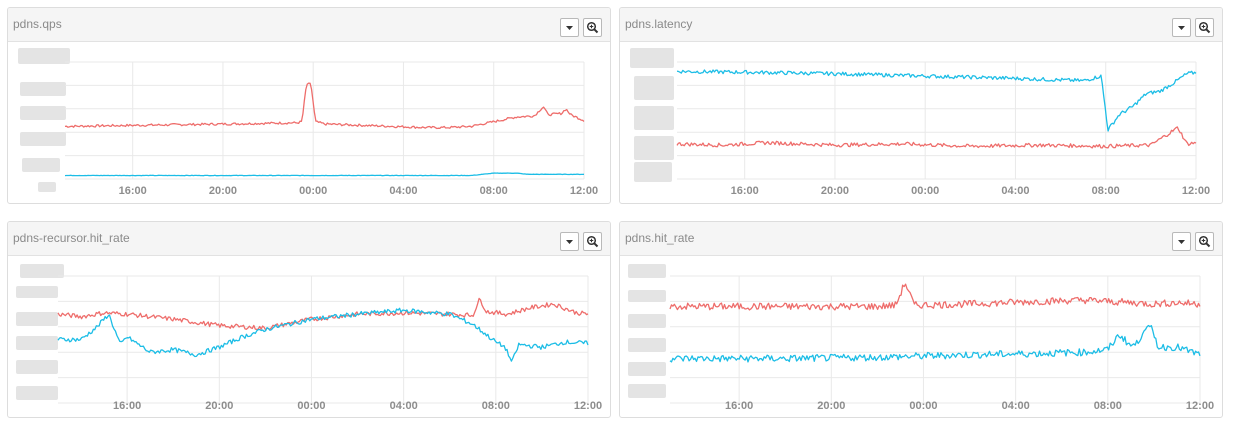 This screenshot has height=425, width=1240. What do you see at coordinates (921, 25) in the screenshot?
I see `panel-header: pdns.latency` at bounding box center [921, 25].